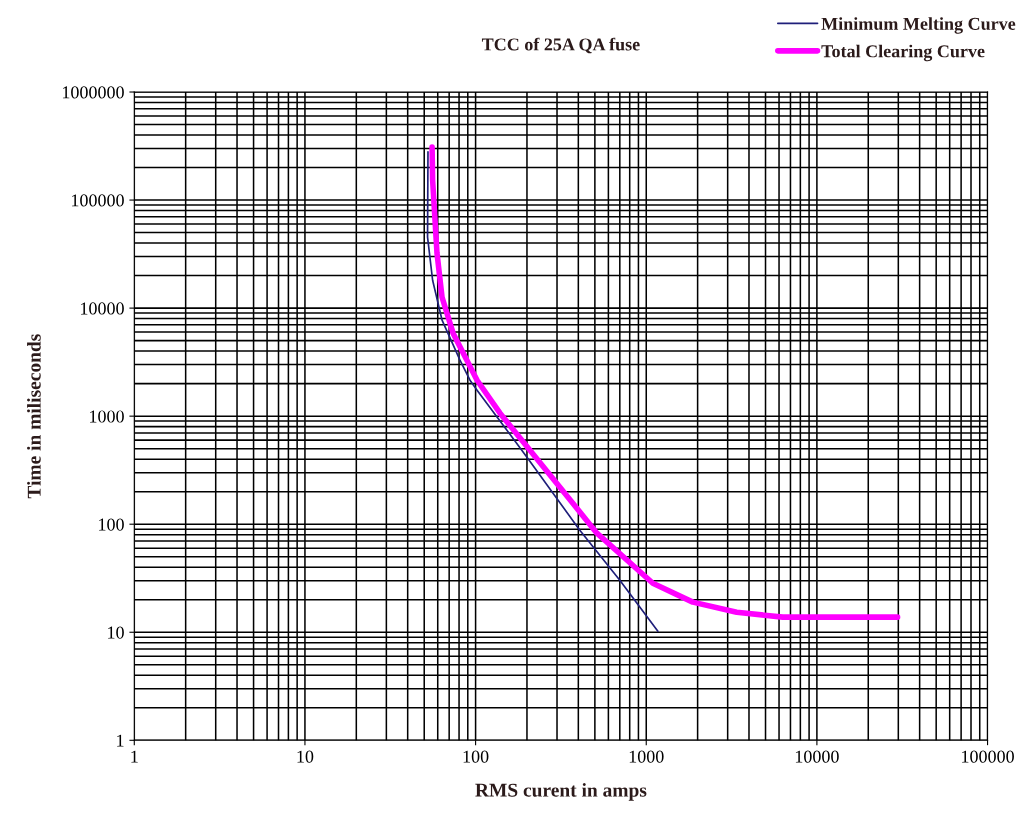 Image resolution: width=1033 pixels, height=829 pixels. I want to click on legend-label: Total Clearing Curve, so click(903, 53).